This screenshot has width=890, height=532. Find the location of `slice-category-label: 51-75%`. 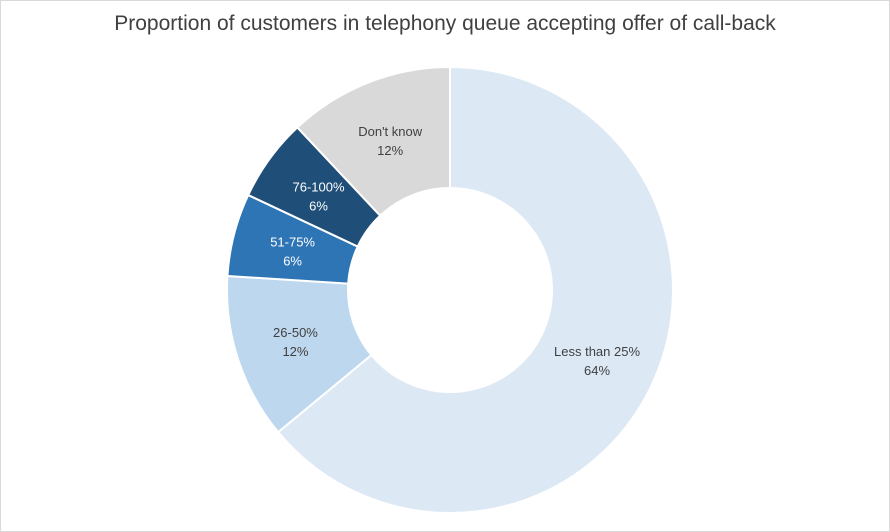

slice-category-label: 51-75% is located at coordinates (292, 242).